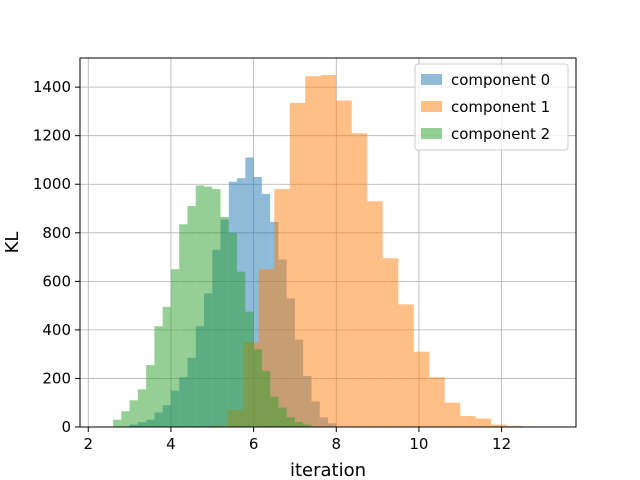 The image size is (640, 480). I want to click on y-tick-label: 400, so click(56, 330).